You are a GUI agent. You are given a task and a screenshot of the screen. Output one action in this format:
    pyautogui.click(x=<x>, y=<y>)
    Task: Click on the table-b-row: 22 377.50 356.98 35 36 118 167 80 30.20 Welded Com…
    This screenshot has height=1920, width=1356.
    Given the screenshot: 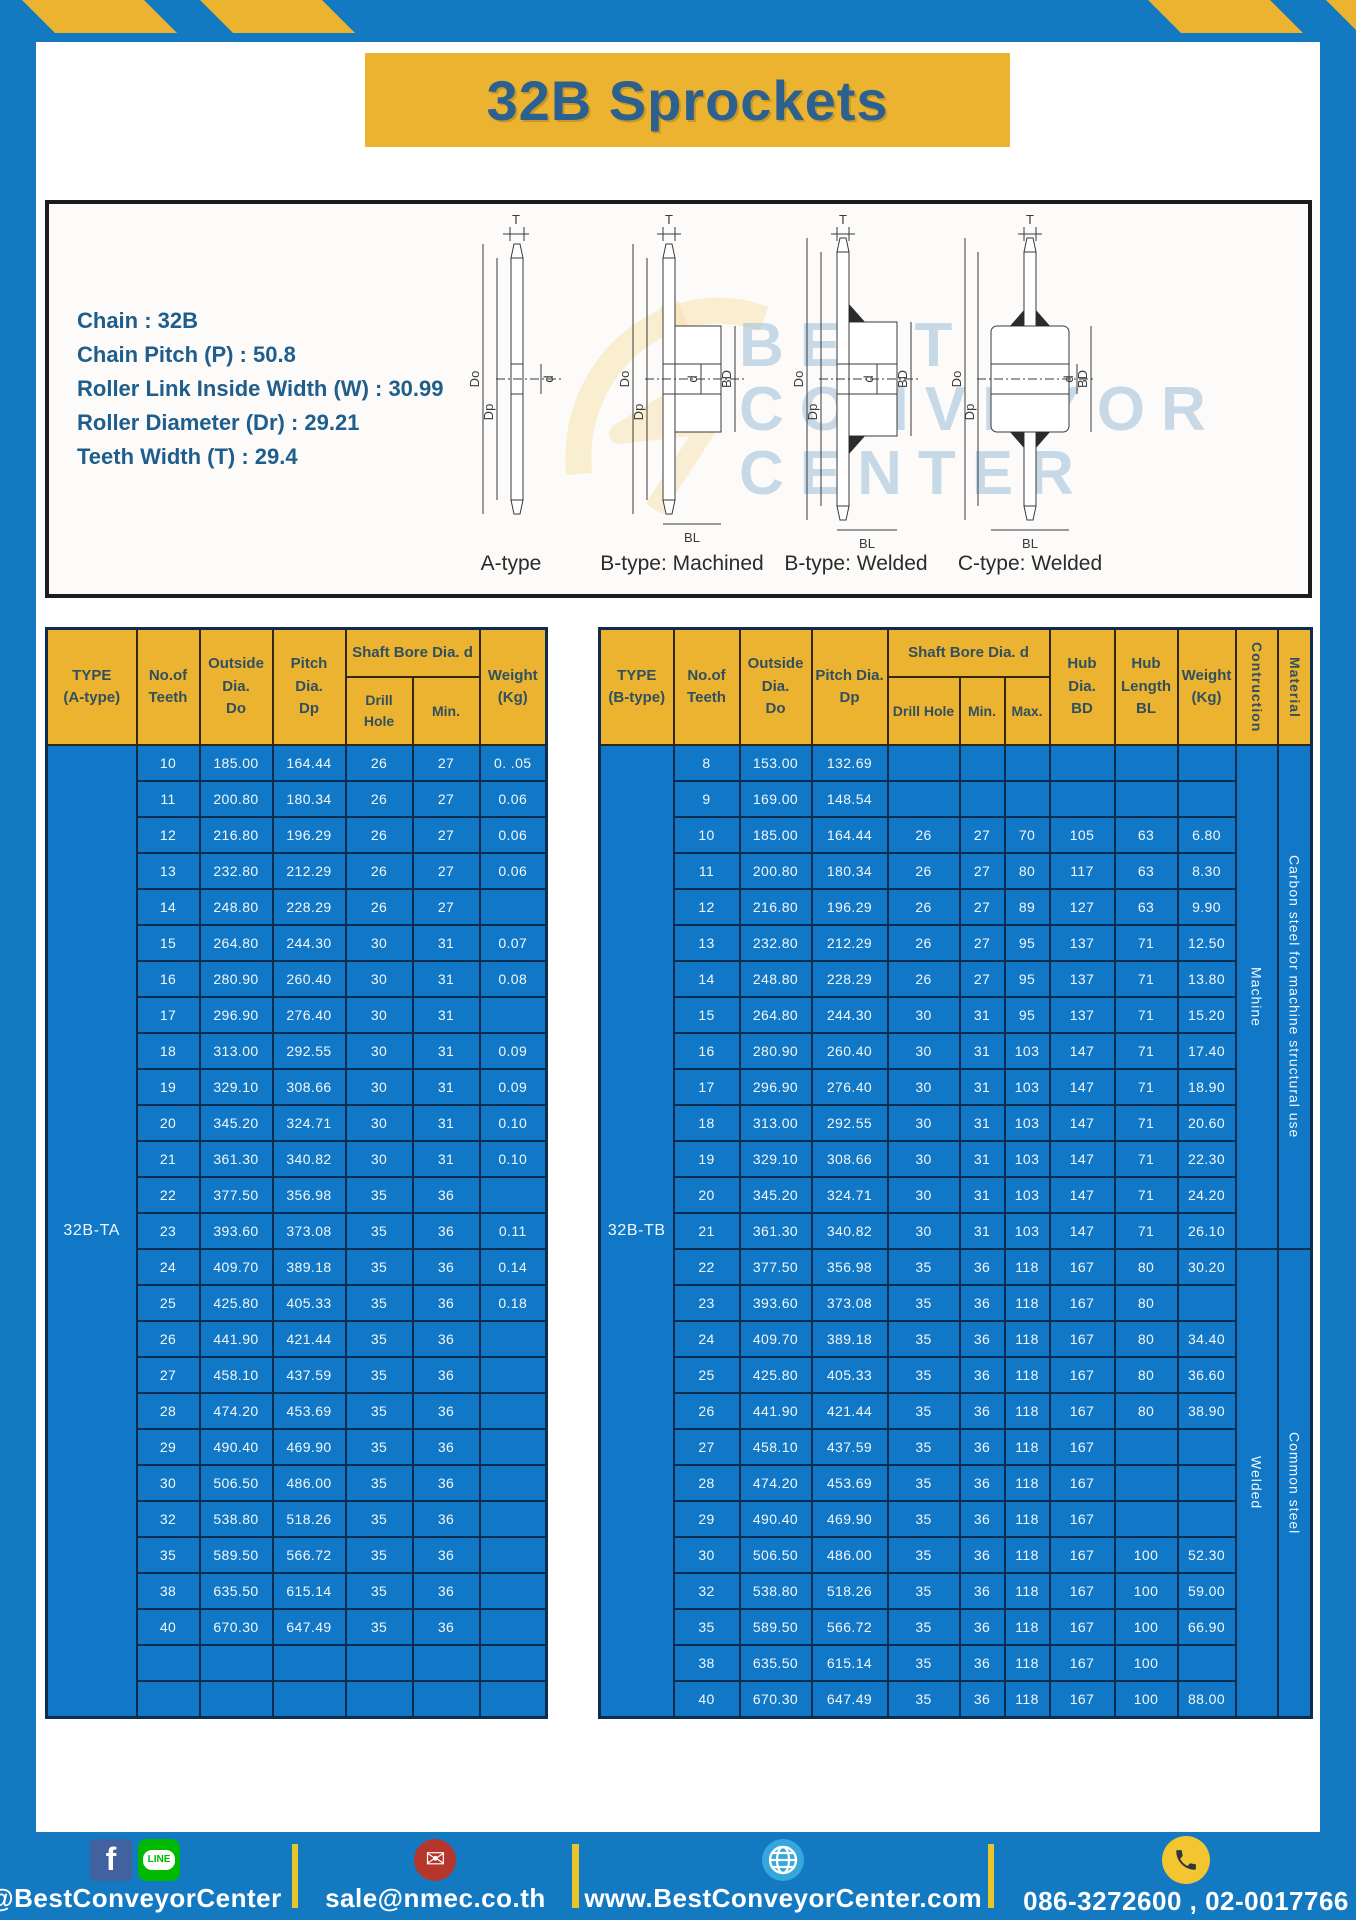 What is the action you would take?
    pyautogui.click(x=956, y=1483)
    